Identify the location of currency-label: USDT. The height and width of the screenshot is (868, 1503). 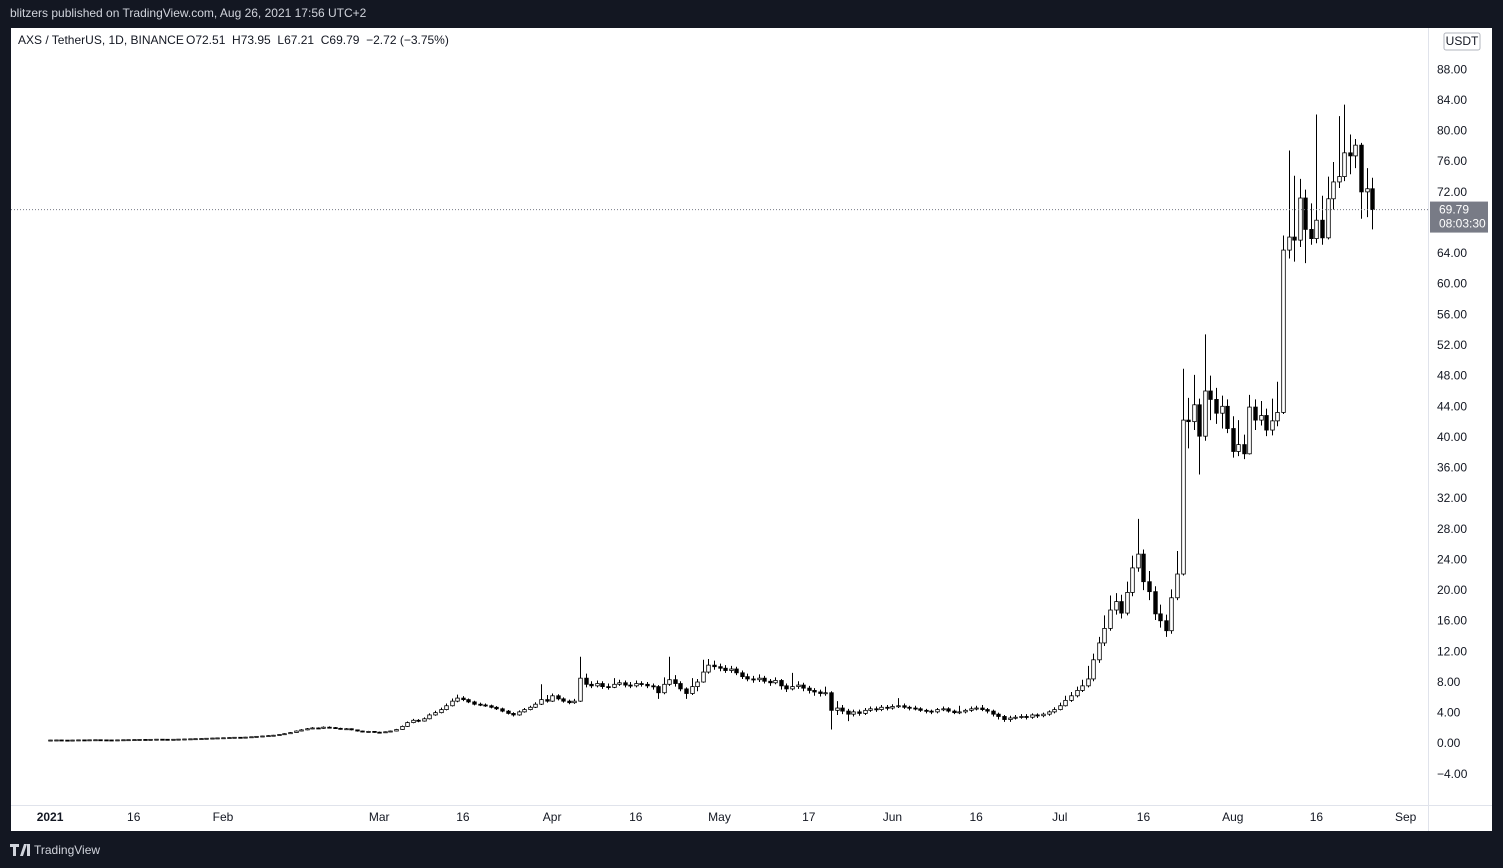
(1462, 41).